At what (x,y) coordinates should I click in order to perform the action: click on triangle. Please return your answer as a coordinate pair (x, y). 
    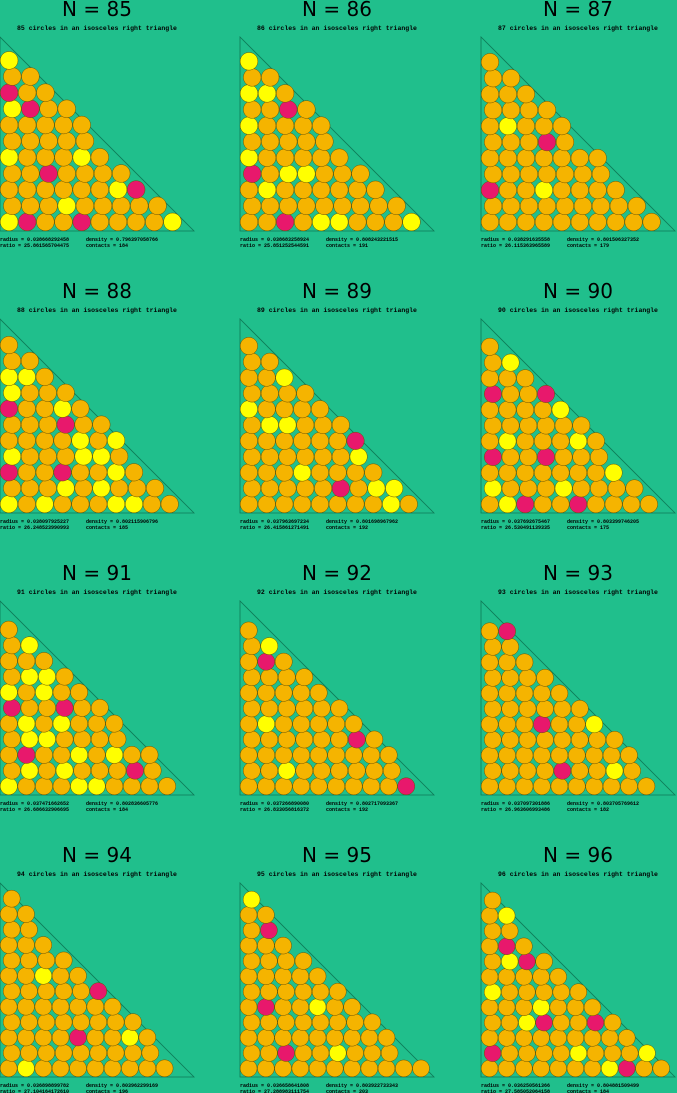
    Looking at the image, I should click on (337, 980).